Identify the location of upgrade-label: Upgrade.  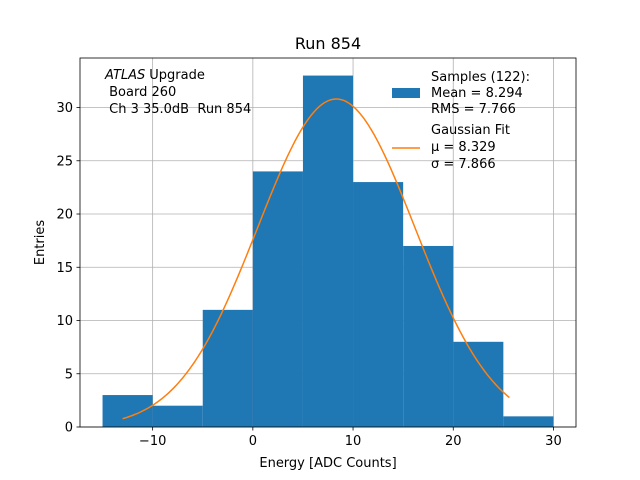
(177, 75).